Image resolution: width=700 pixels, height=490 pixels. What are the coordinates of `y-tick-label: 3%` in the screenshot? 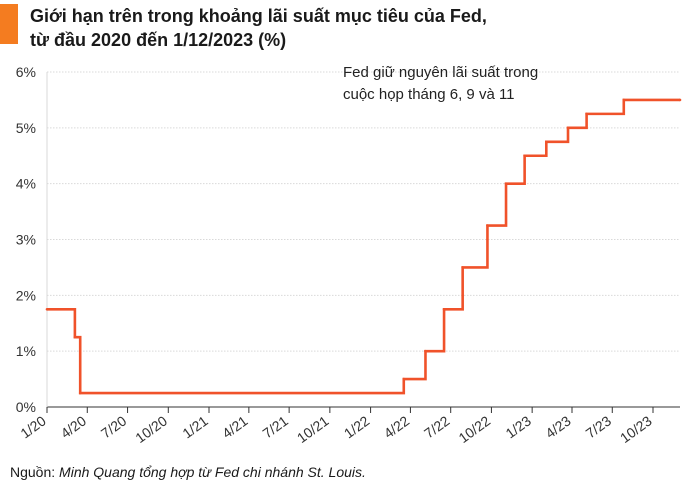 It's located at (26, 240).